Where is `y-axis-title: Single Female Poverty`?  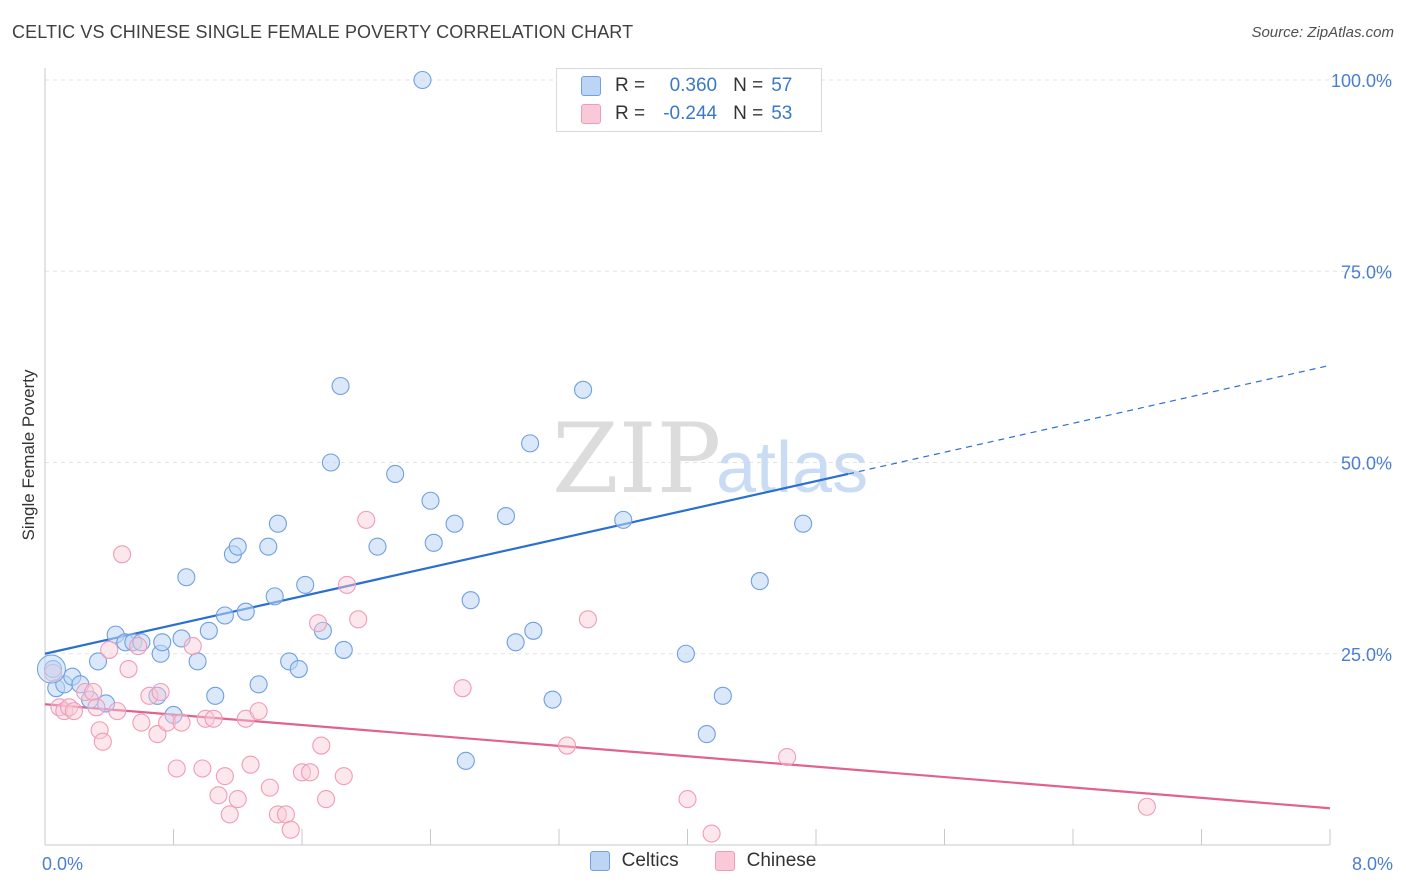
y-axis-title: Single Female Poverty is located at coordinates (28, 455).